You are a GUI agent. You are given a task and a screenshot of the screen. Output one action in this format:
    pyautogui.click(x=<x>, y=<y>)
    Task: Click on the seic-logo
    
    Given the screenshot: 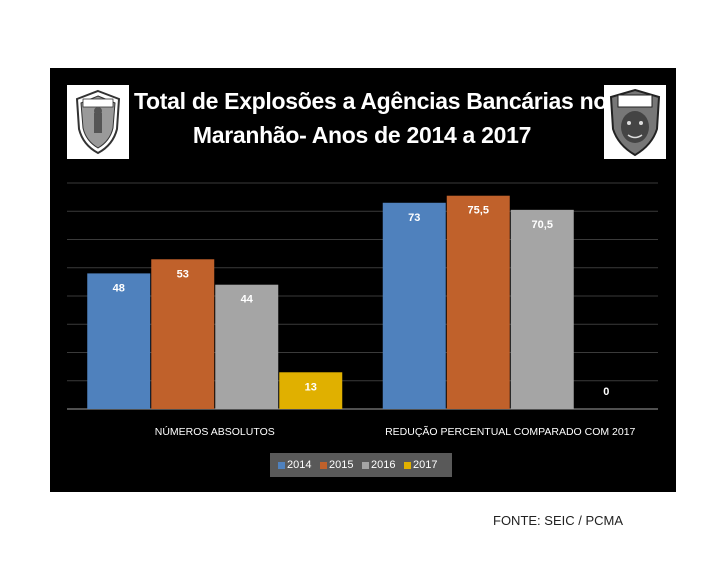 What is the action you would take?
    pyautogui.click(x=635, y=122)
    